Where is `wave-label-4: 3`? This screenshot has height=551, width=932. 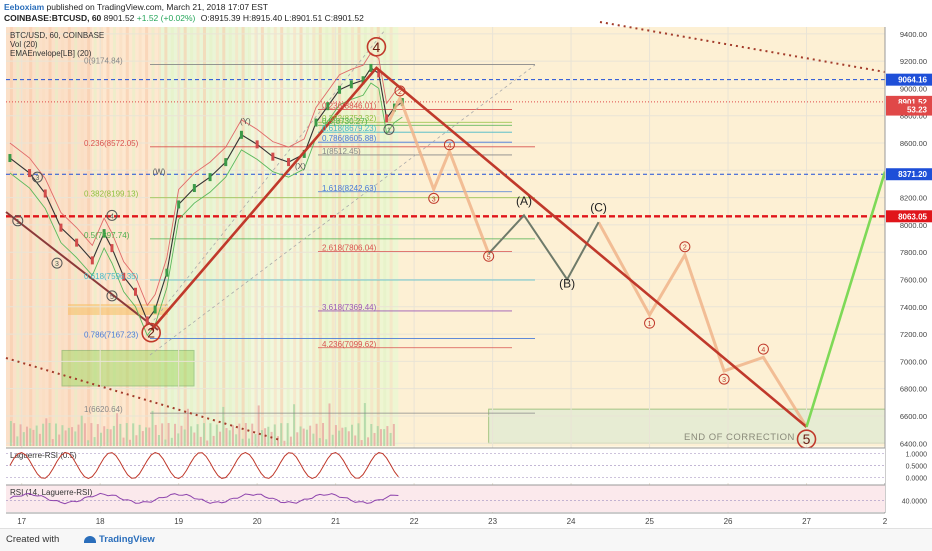 wave-label-4: 3 is located at coordinates (434, 199).